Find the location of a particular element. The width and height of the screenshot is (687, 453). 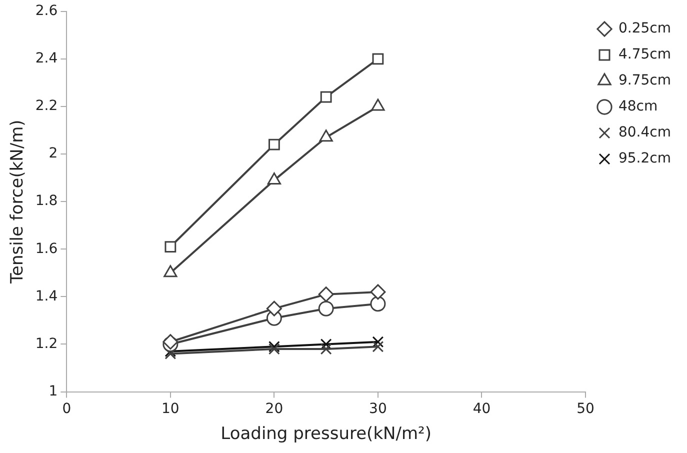

y-tick-label: 2.4 is located at coordinates (46, 58).